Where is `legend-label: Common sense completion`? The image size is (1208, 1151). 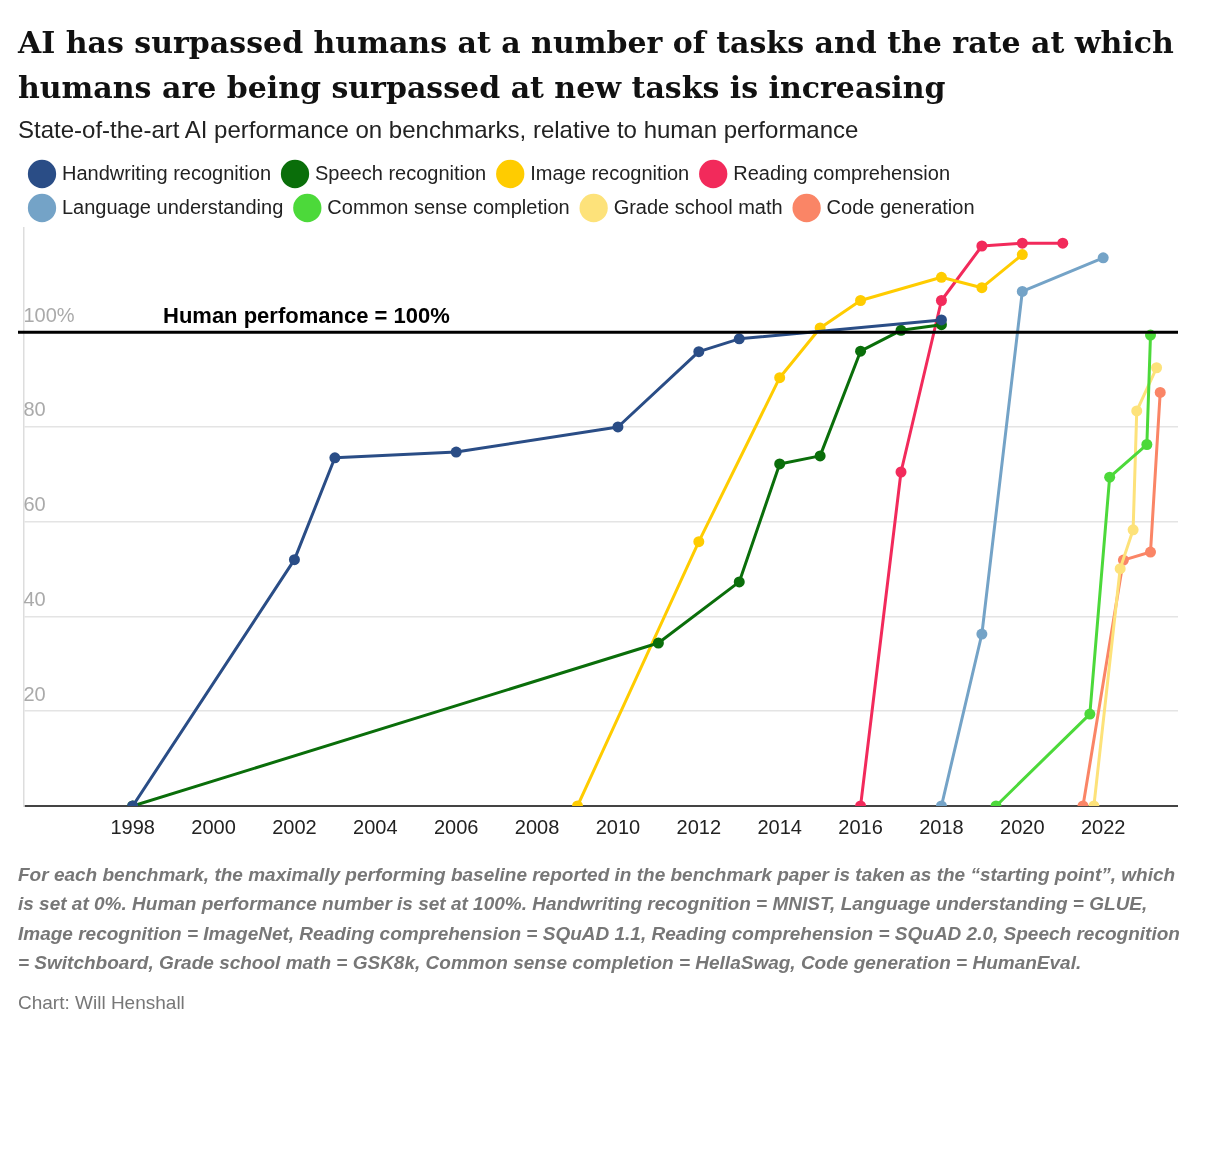 legend-label: Common sense completion is located at coordinates (448, 206).